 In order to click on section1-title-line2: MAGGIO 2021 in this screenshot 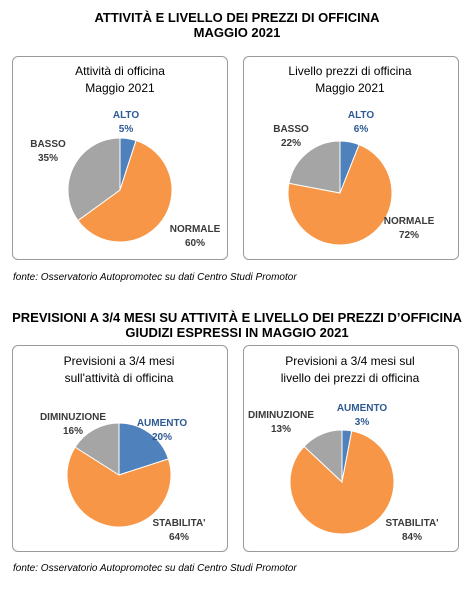, I will do `click(237, 32)`.